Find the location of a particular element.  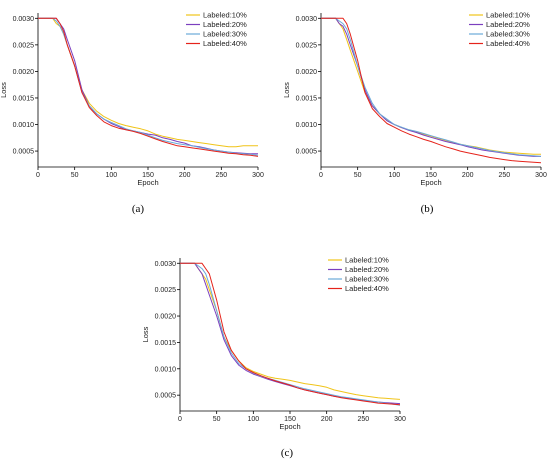

panel-caption: (c) is located at coordinates (287, 453).